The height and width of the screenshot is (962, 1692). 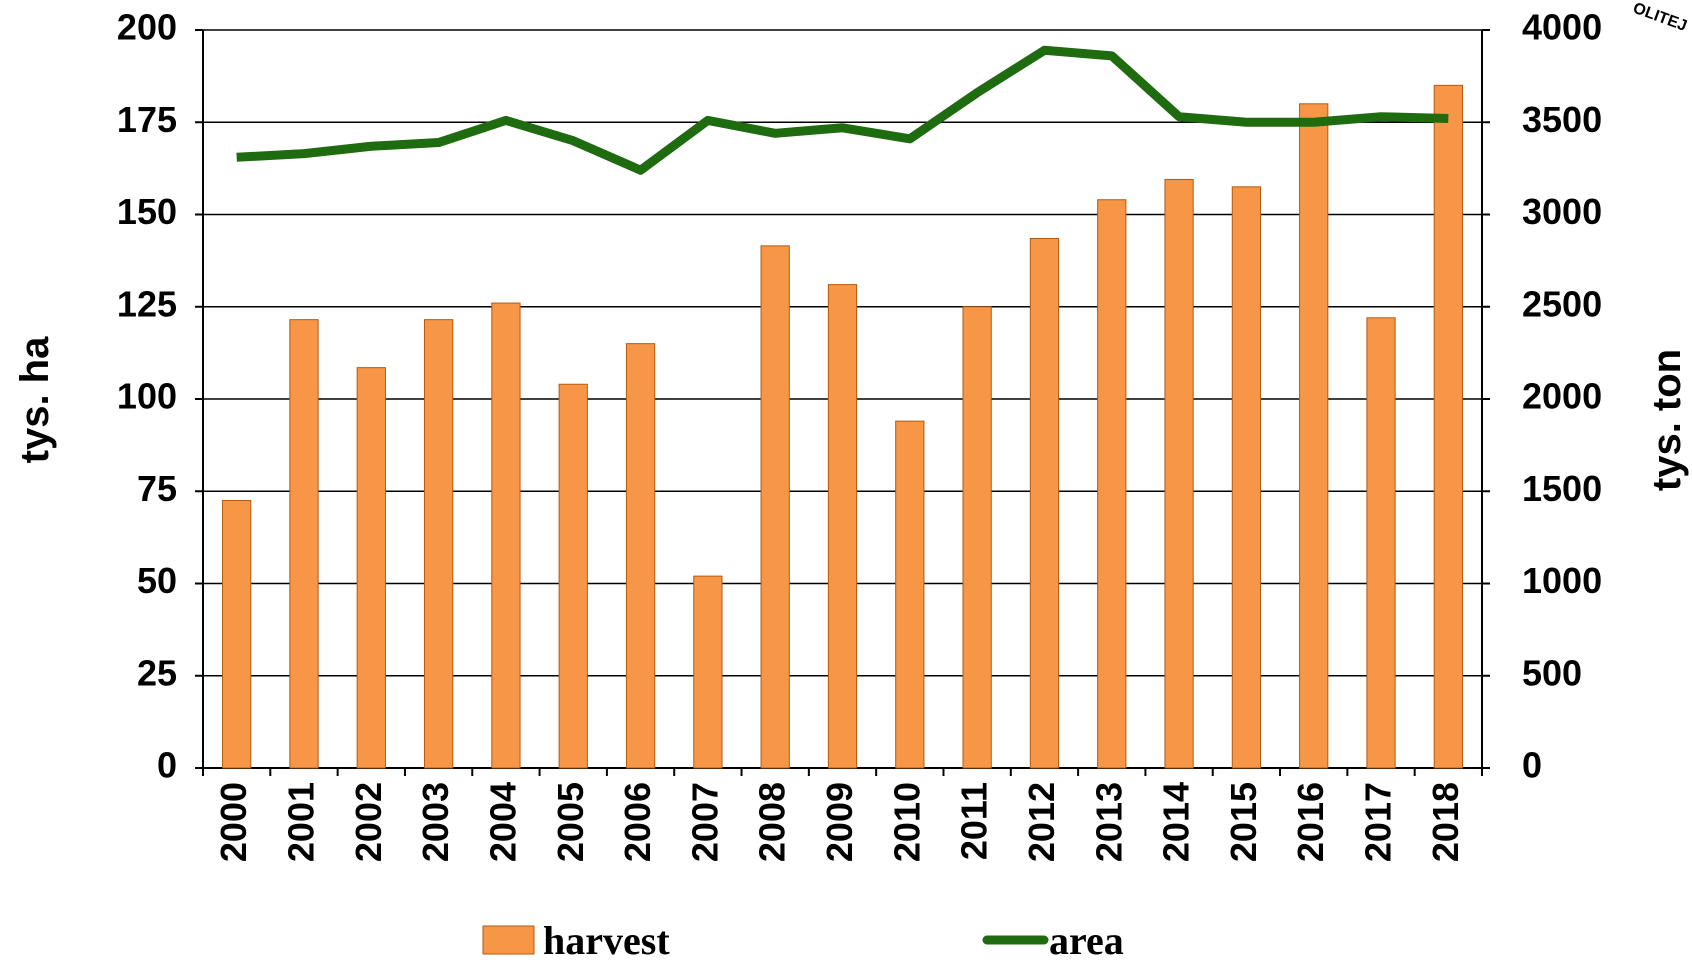 I want to click on y-tick-label: 75, so click(x=157, y=488).